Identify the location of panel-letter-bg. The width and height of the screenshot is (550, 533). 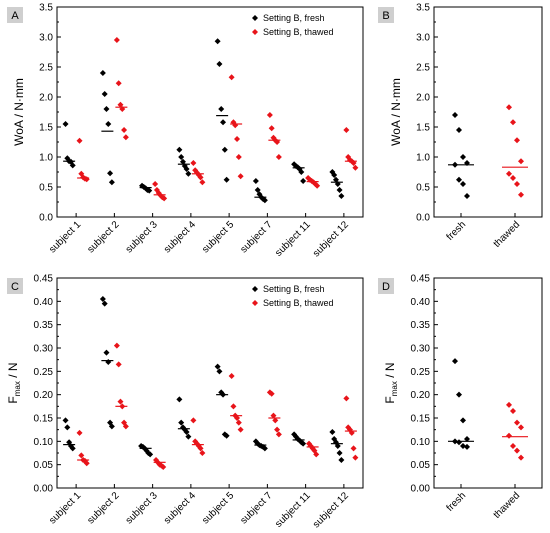
(386, 15).